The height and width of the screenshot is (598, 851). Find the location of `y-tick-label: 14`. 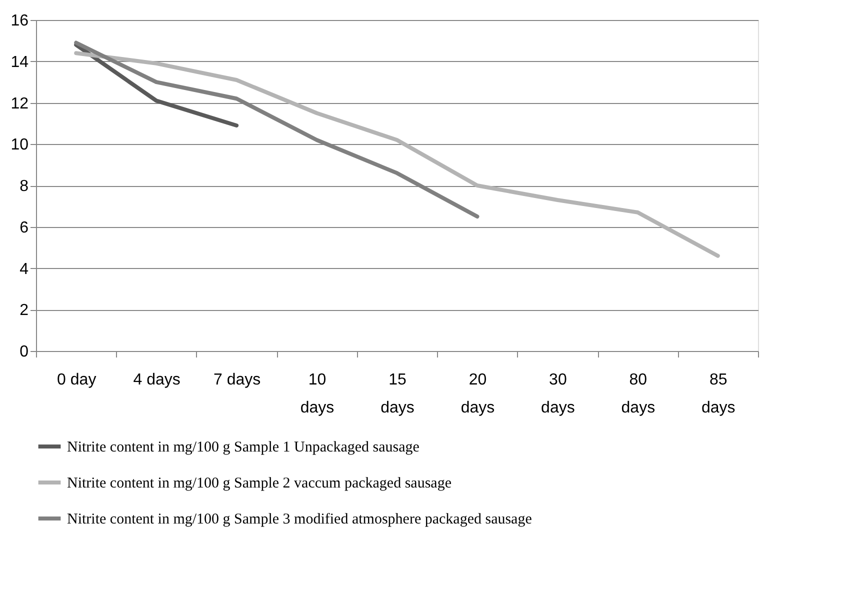

y-tick-label: 14 is located at coordinates (19, 62).